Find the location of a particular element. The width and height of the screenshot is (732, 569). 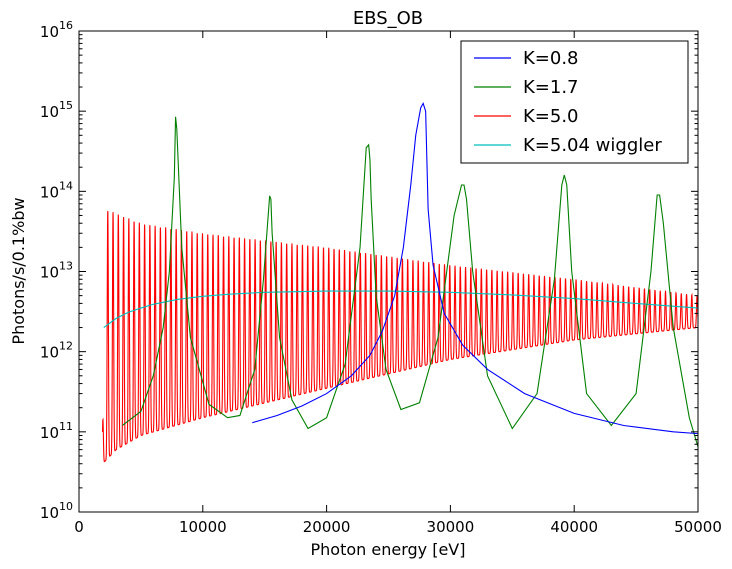

legend-label: K=5.0 is located at coordinates (551, 116).